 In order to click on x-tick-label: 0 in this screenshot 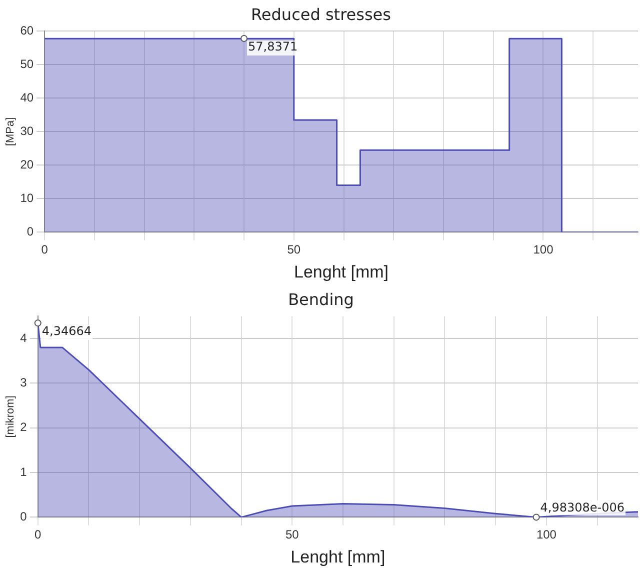, I will do `click(44, 249)`.